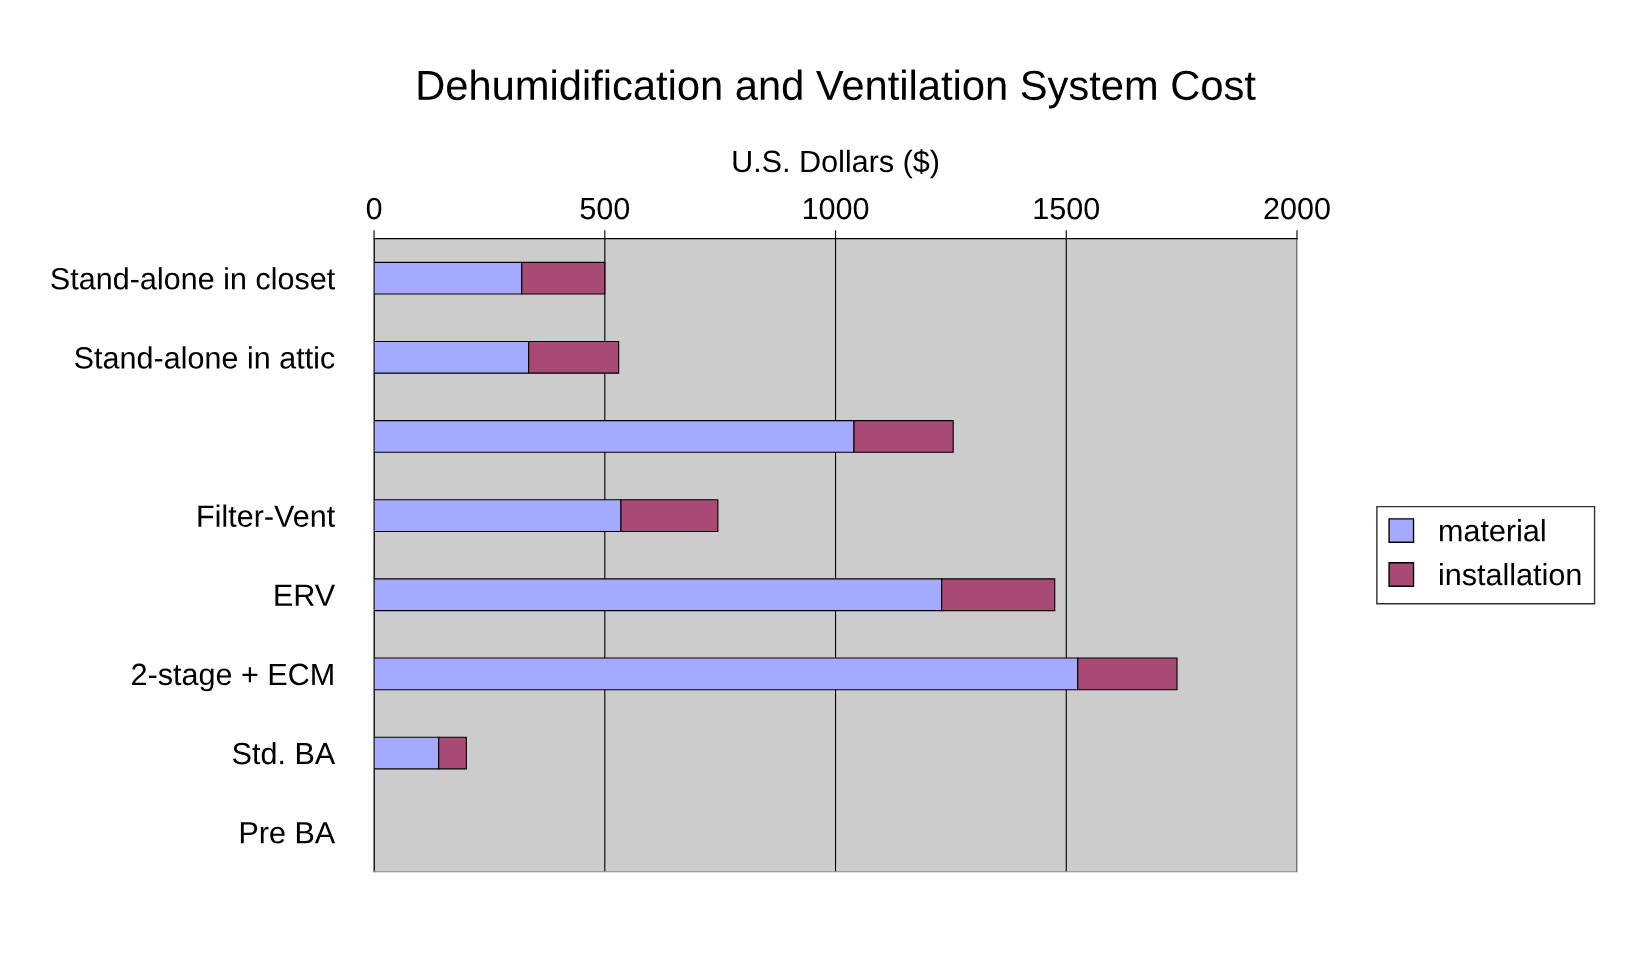 The height and width of the screenshot is (974, 1648). I want to click on x-tick-label: 1500, so click(1067, 208).